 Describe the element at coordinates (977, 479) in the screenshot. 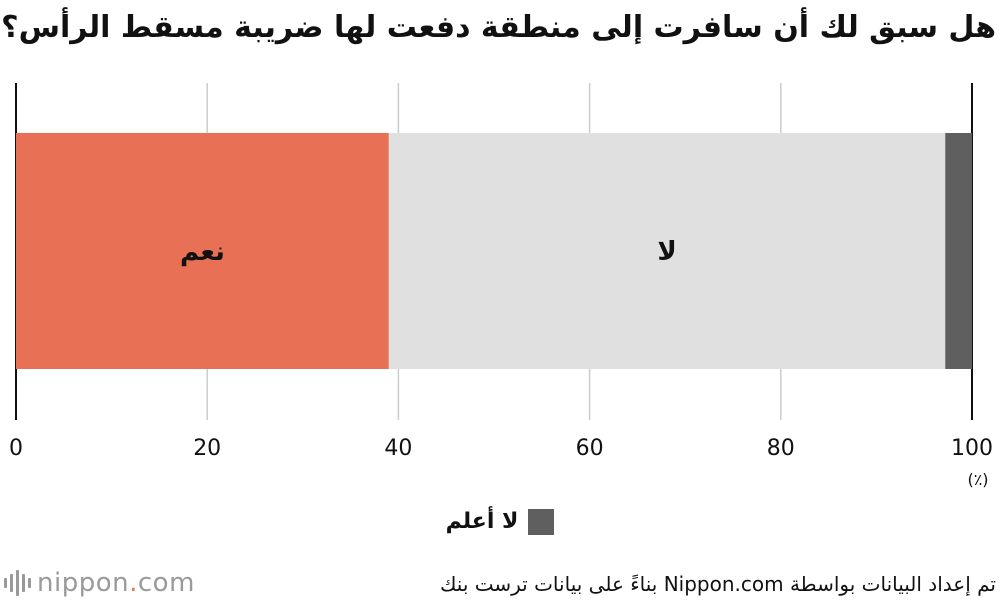

I see `unit-label: (٪)` at that location.